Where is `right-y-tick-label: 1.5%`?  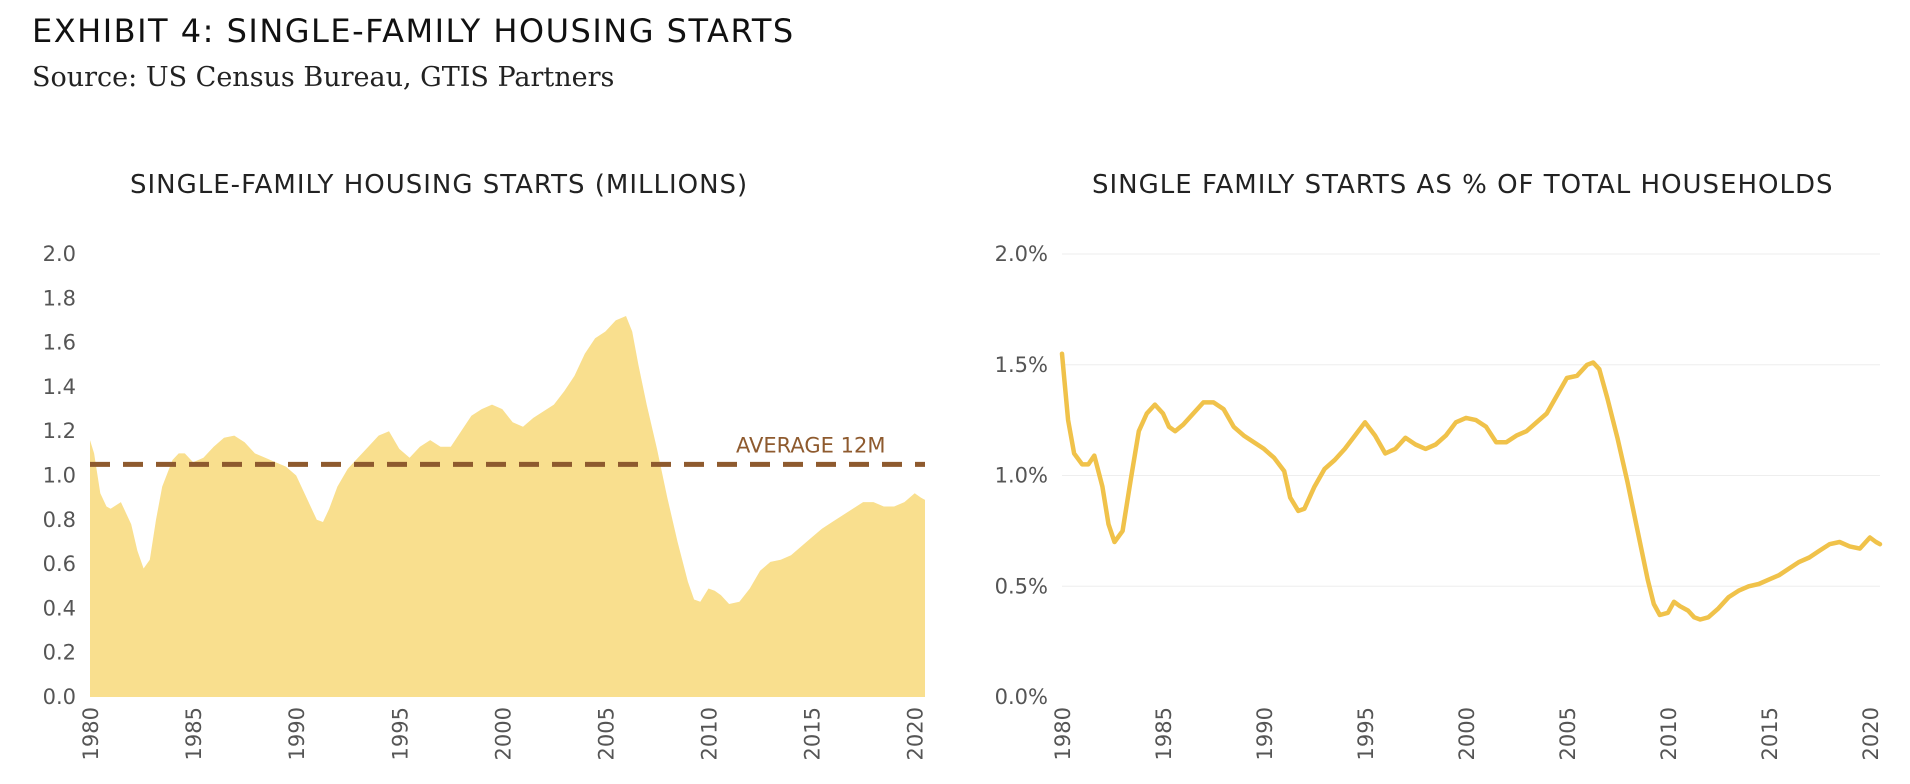
right-y-tick-label: 1.5% is located at coordinates (1021, 365).